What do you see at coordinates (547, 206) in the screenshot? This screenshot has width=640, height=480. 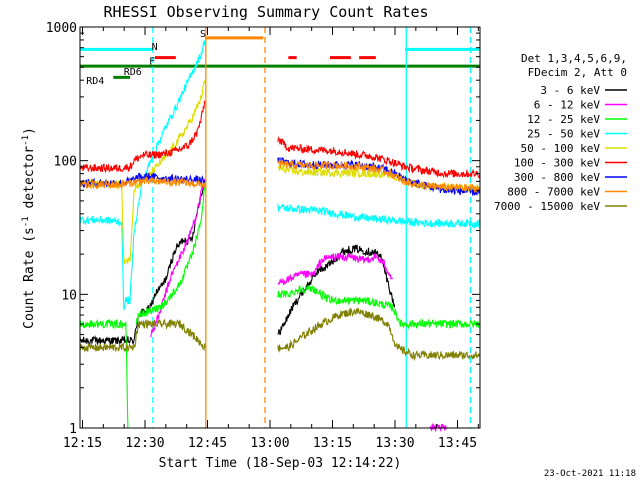 I see `legend-label-7000-15000-kev: 7000 - 15000 keV` at bounding box center [547, 206].